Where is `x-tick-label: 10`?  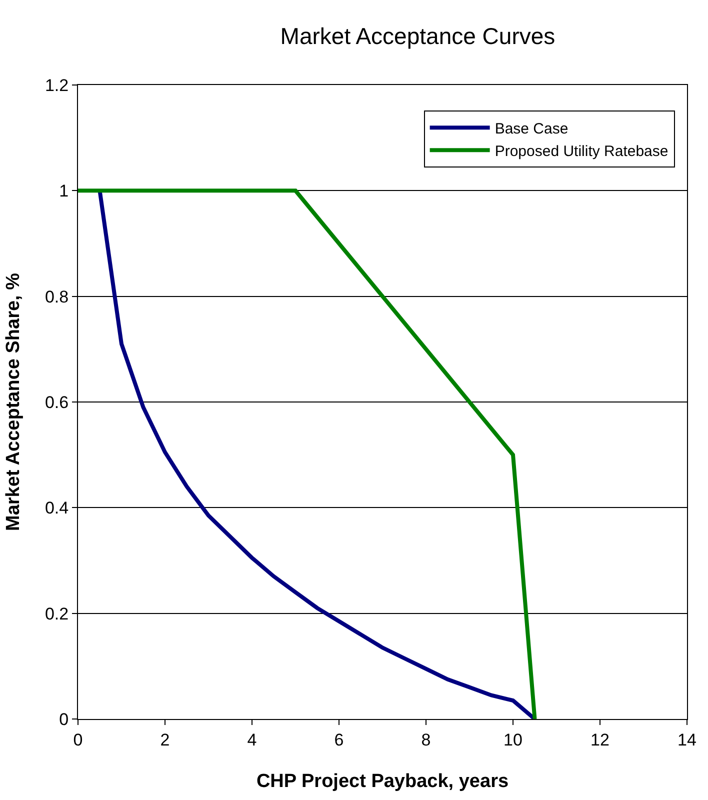 x-tick-label: 10 is located at coordinates (513, 740).